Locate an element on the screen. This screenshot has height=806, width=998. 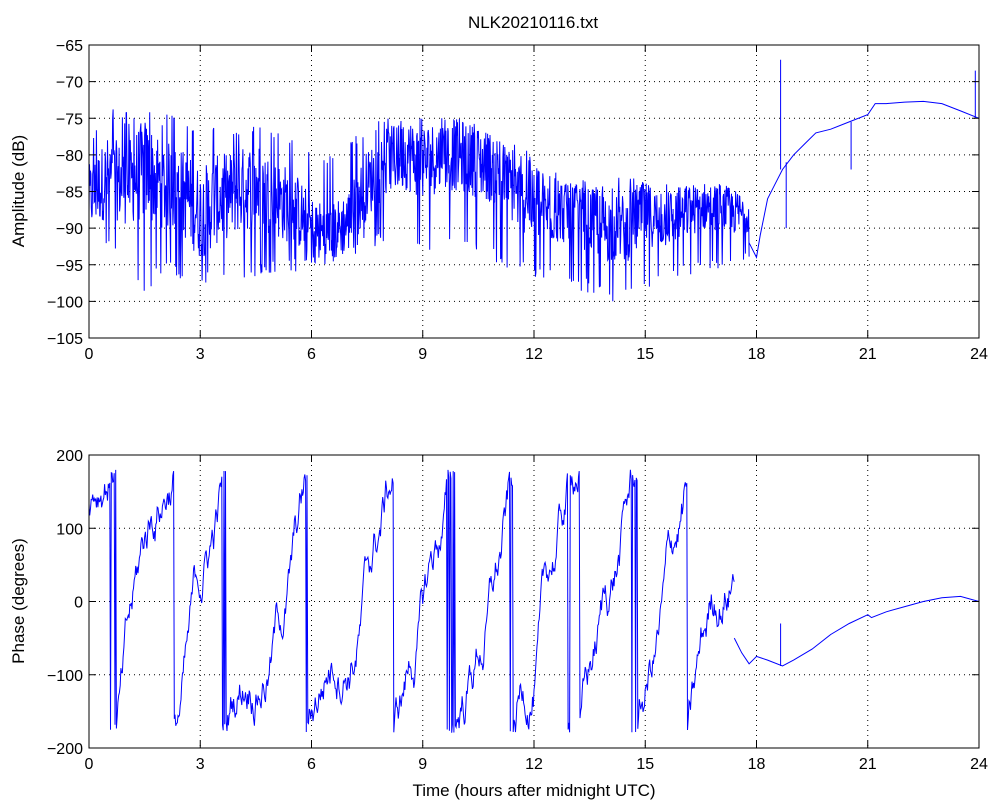
phase-y-axis-label: Phase (degrees) is located at coordinates (18, 601).